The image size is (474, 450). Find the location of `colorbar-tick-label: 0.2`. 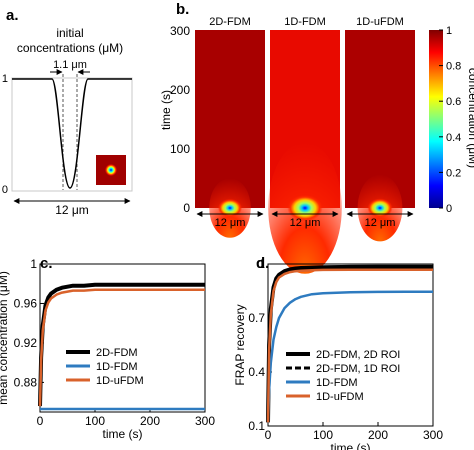

colorbar-tick-label: 0.2 is located at coordinates (453, 173).